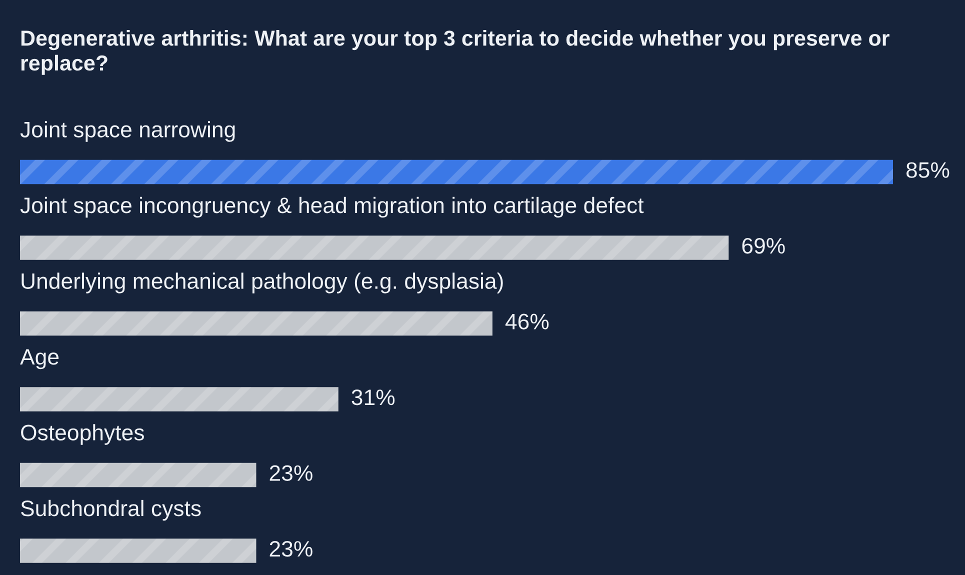 Image resolution: width=965 pixels, height=575 pixels. I want to click on y-tick-label: Underlying mechanical pathology (e.g. dysplasia), so click(262, 283).